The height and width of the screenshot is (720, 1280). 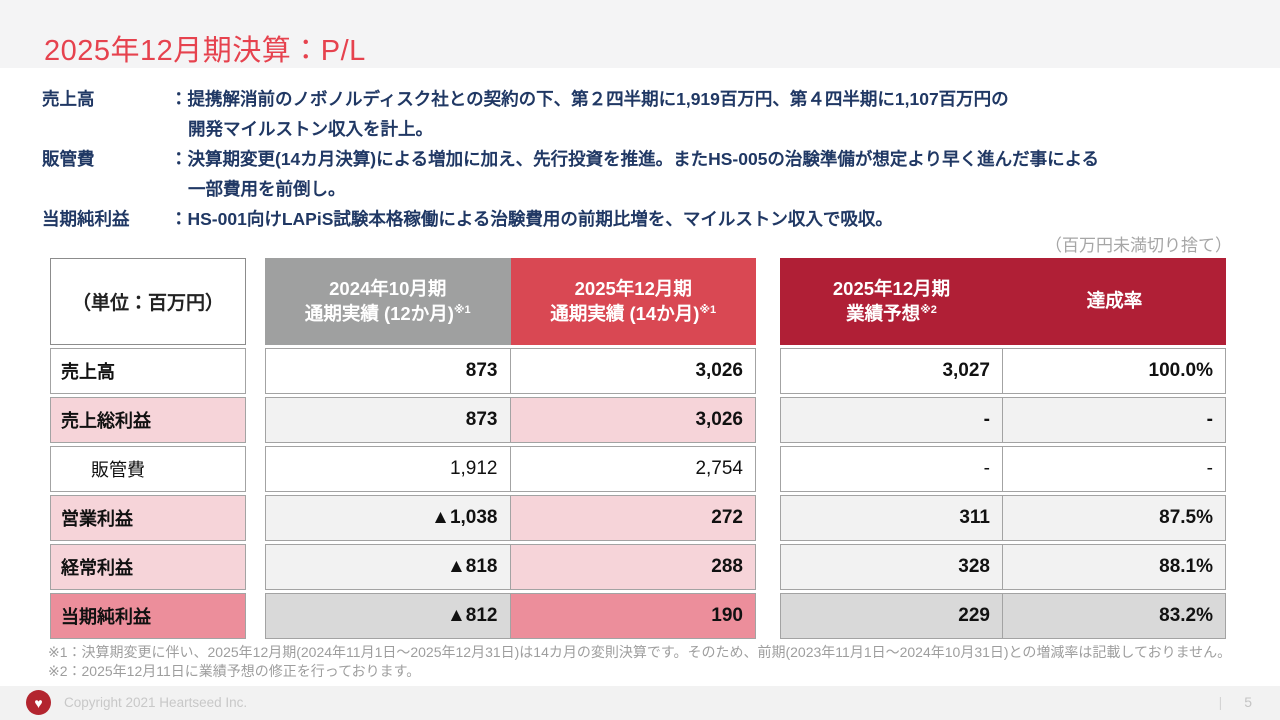 I want to click on page-number: 5, so click(x=1248, y=702).